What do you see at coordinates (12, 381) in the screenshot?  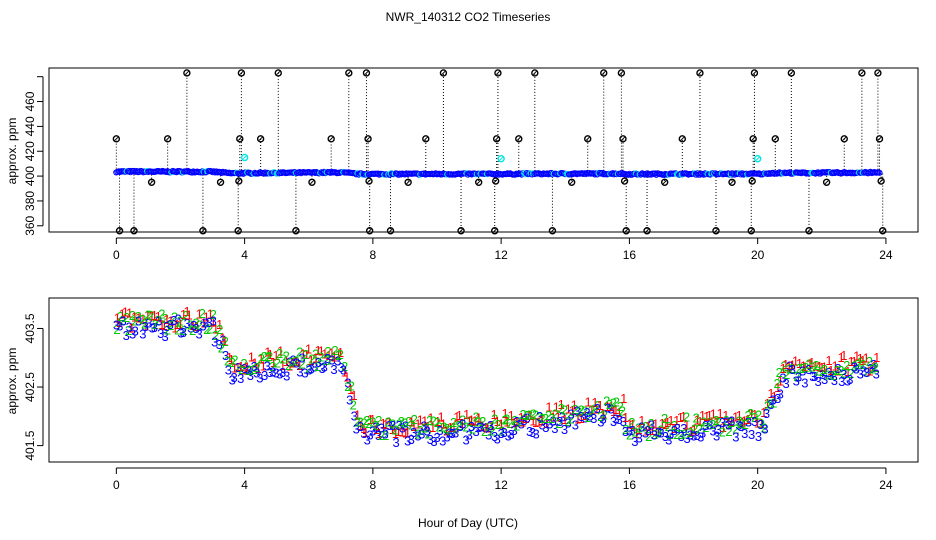 I see `bottom-y-axis-label: approx. ppm` at bounding box center [12, 381].